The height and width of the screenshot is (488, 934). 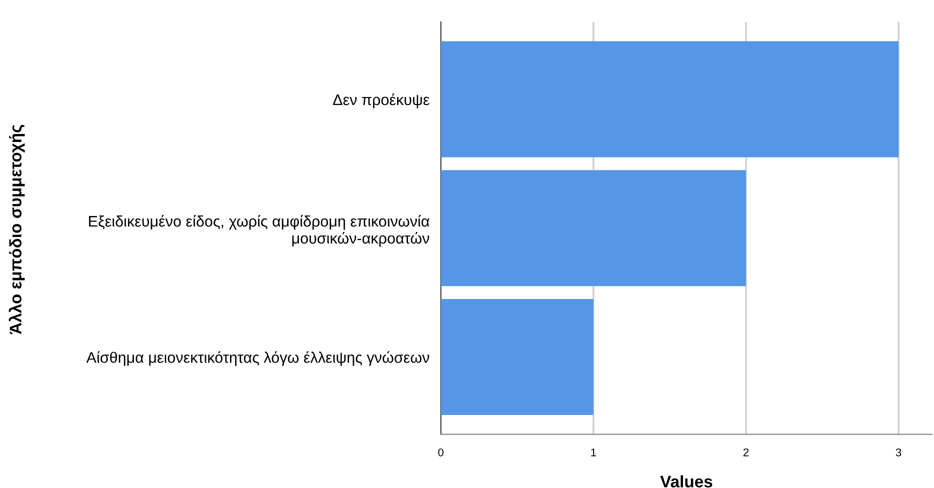 What do you see at coordinates (259, 231) in the screenshot?
I see `y-tick-label: Εξειδικευμένο είδος, χωρίς αμφίδρομη επικοινωνία μουσικών-ακροατών` at bounding box center [259, 231].